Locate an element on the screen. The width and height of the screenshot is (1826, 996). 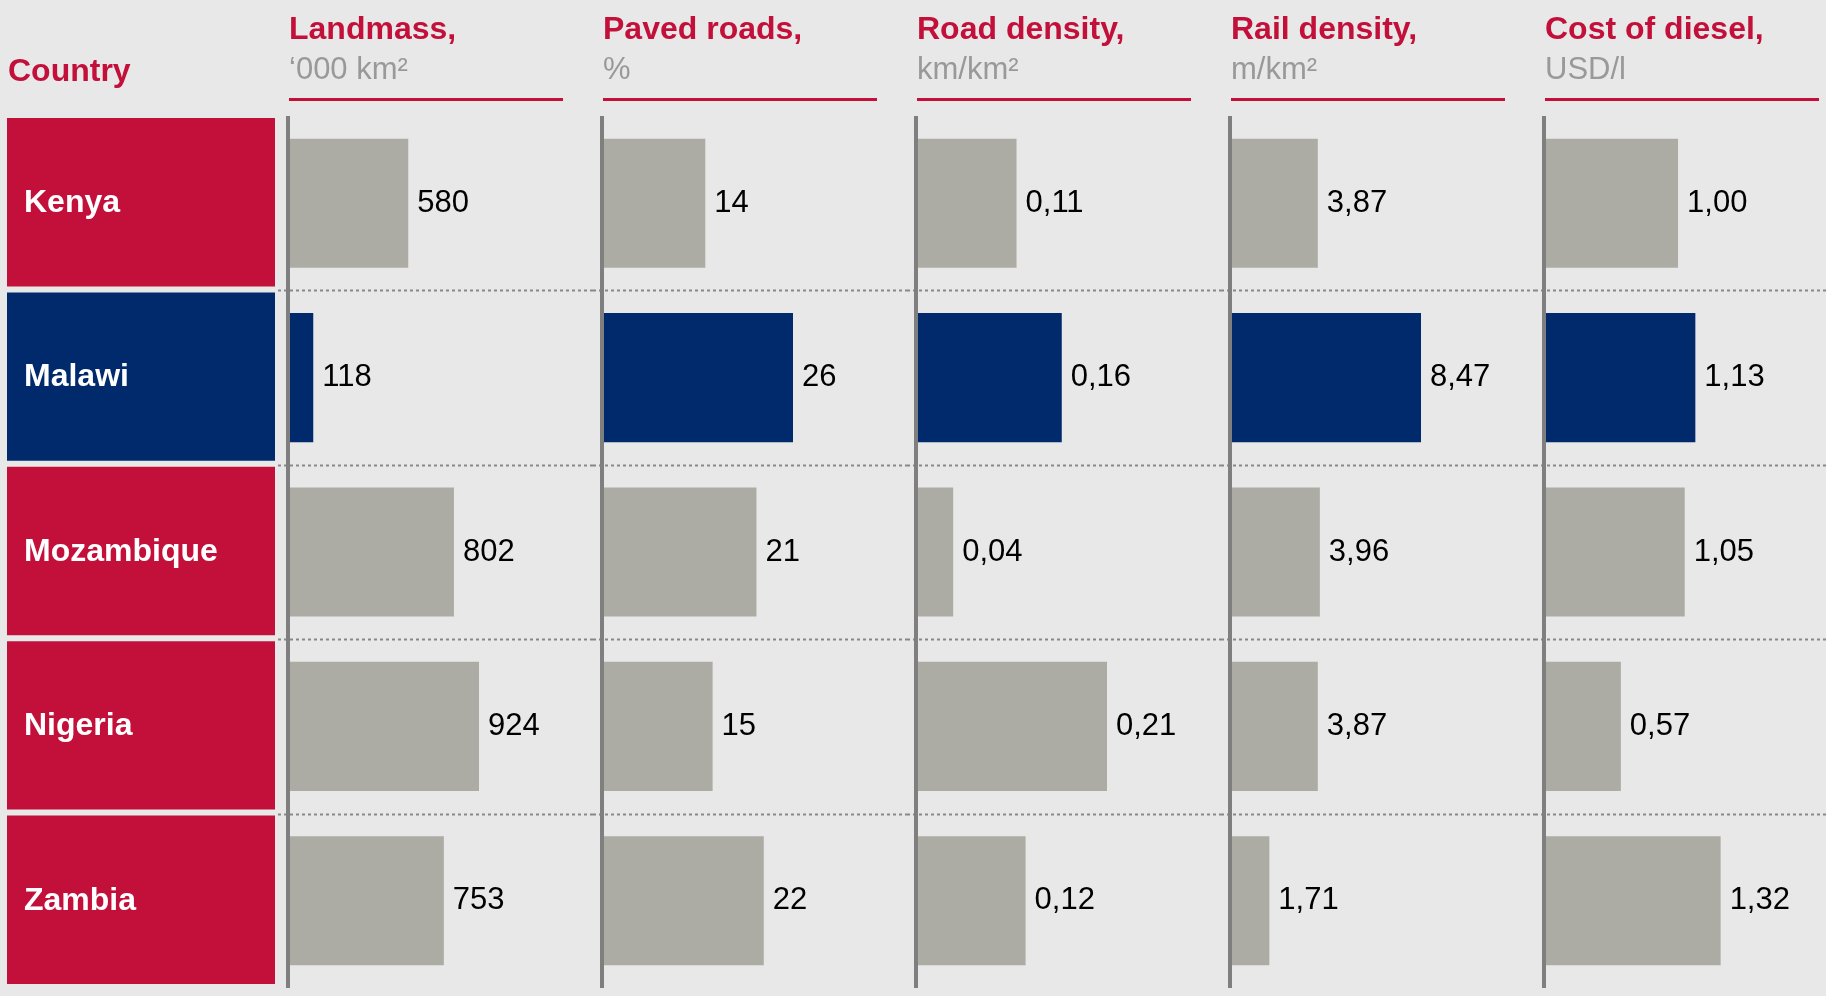
data-label: 14 is located at coordinates (731, 201).